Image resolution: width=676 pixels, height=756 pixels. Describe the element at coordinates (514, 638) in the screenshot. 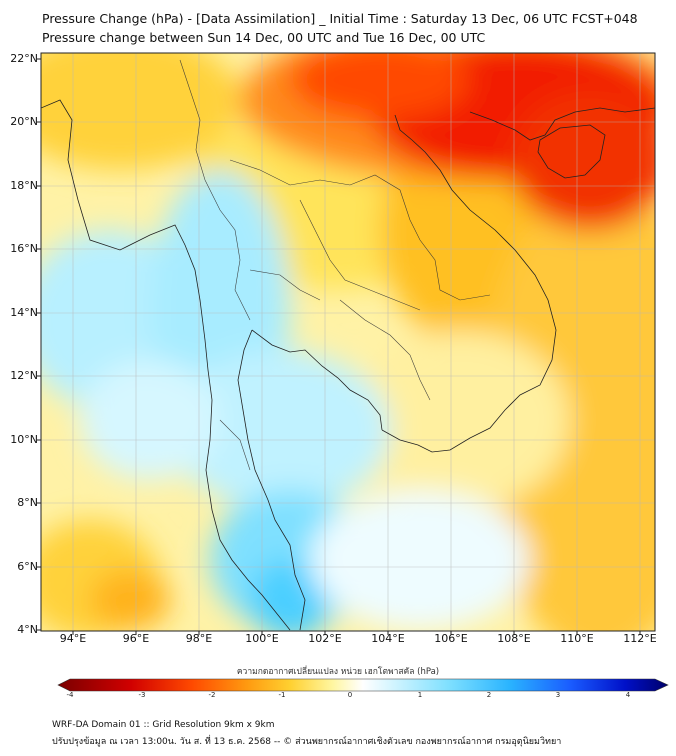

I see `lon-label: 108°E` at that location.